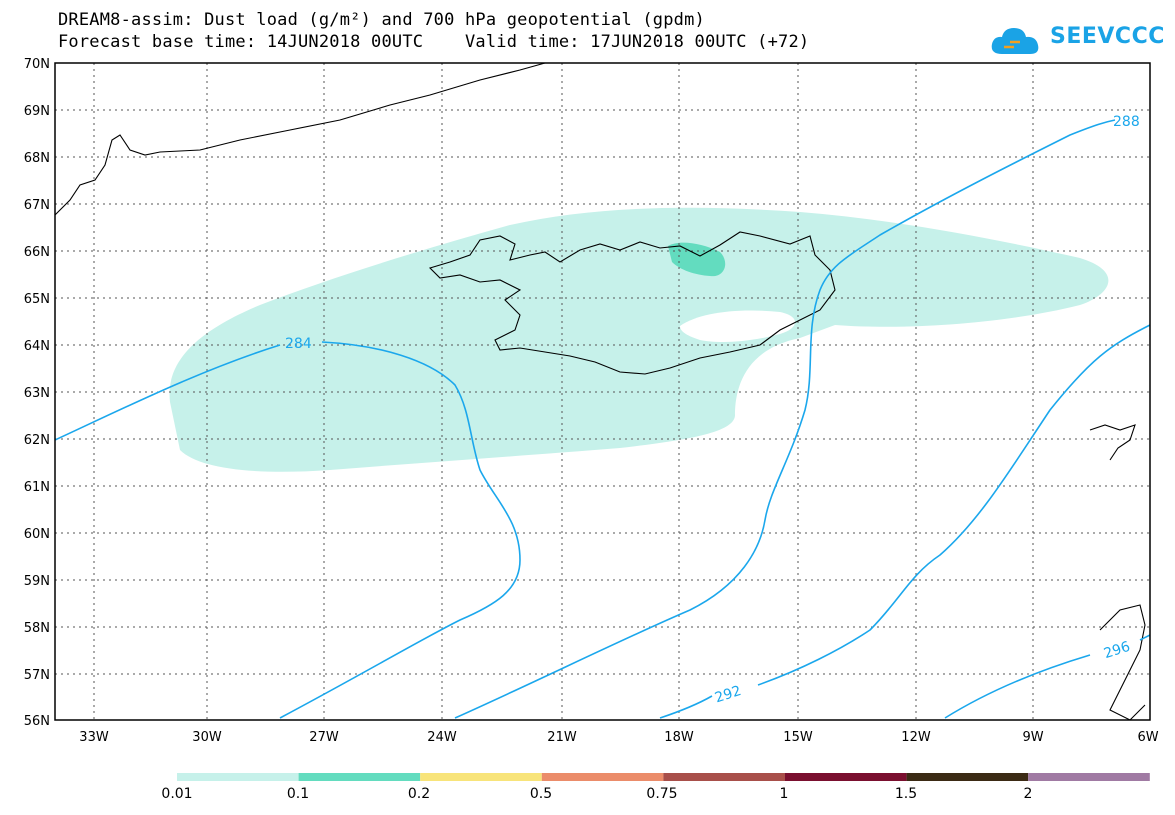 The width and height of the screenshot is (1175, 815). Describe the element at coordinates (37, 534) in the screenshot. I see `lat-label: 60N` at that location.